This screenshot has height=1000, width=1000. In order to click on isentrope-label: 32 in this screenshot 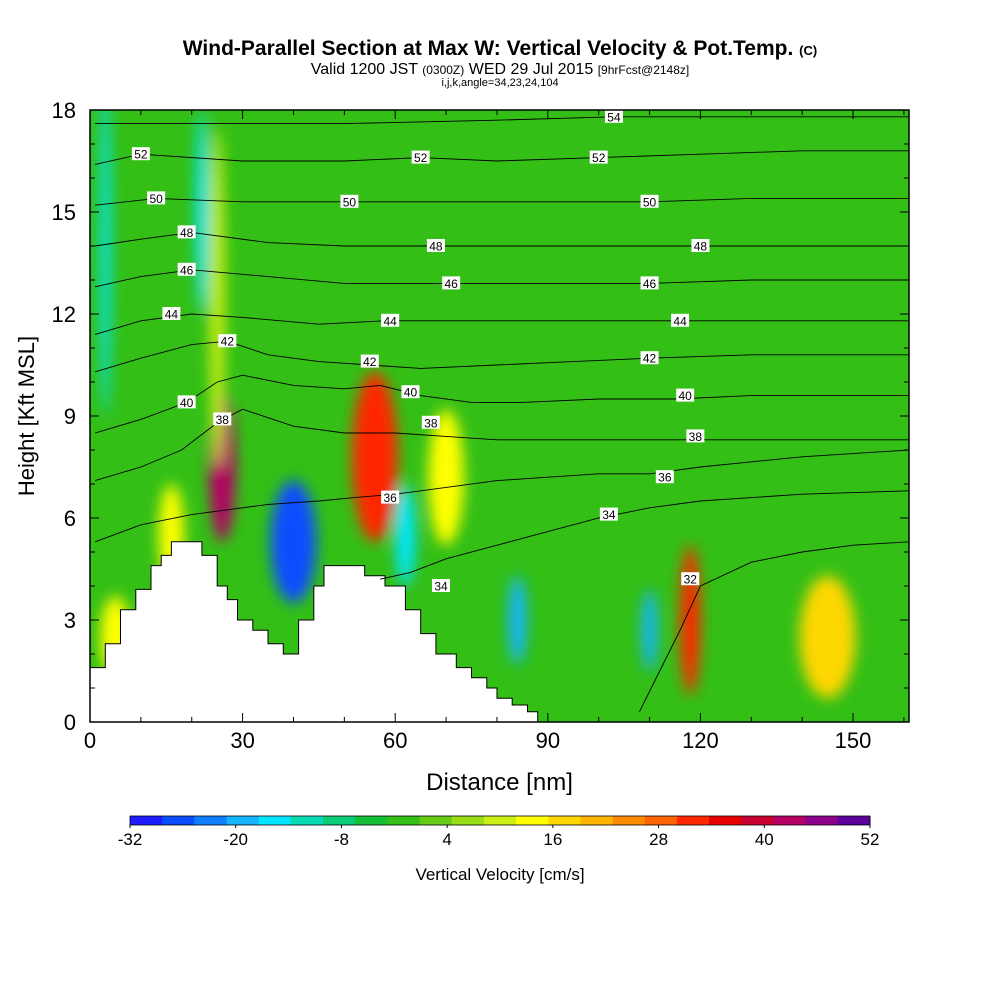, I will do `click(691, 580)`.